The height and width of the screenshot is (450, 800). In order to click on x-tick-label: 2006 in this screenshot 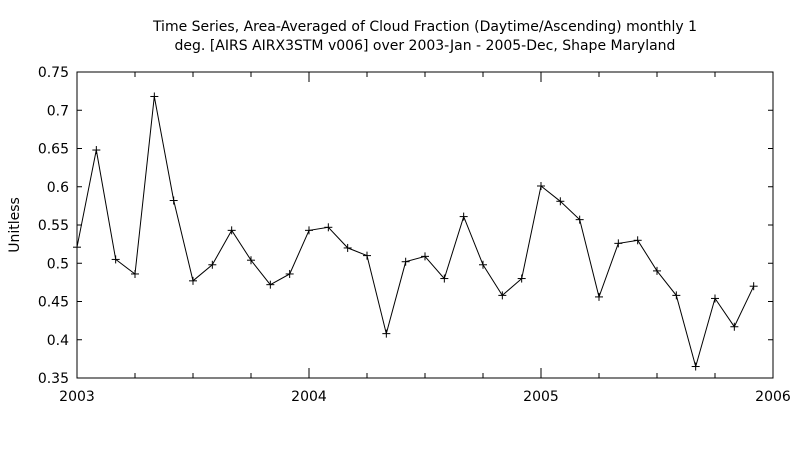, I will do `click(773, 397)`.